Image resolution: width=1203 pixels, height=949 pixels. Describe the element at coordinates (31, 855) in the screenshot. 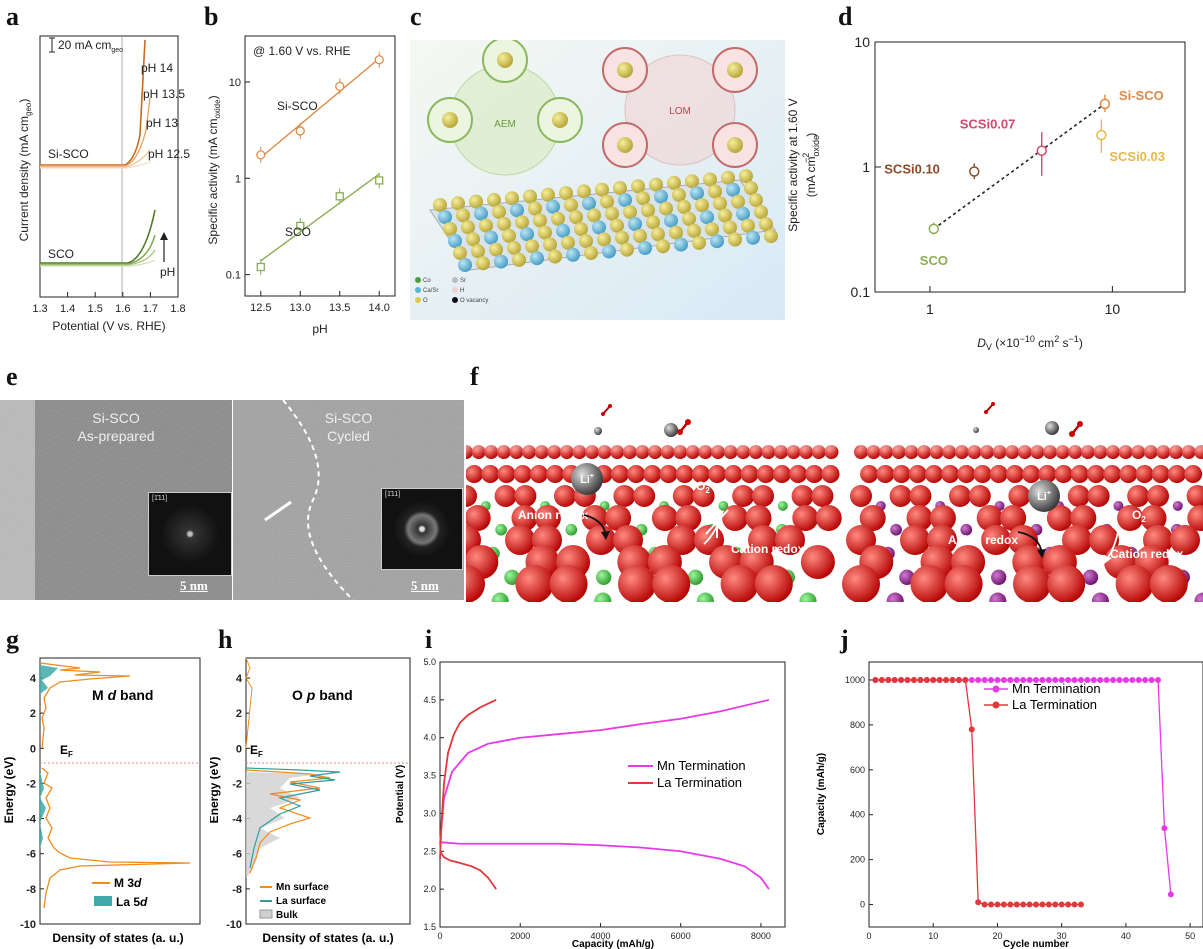

I see `tick-label: -6` at that location.